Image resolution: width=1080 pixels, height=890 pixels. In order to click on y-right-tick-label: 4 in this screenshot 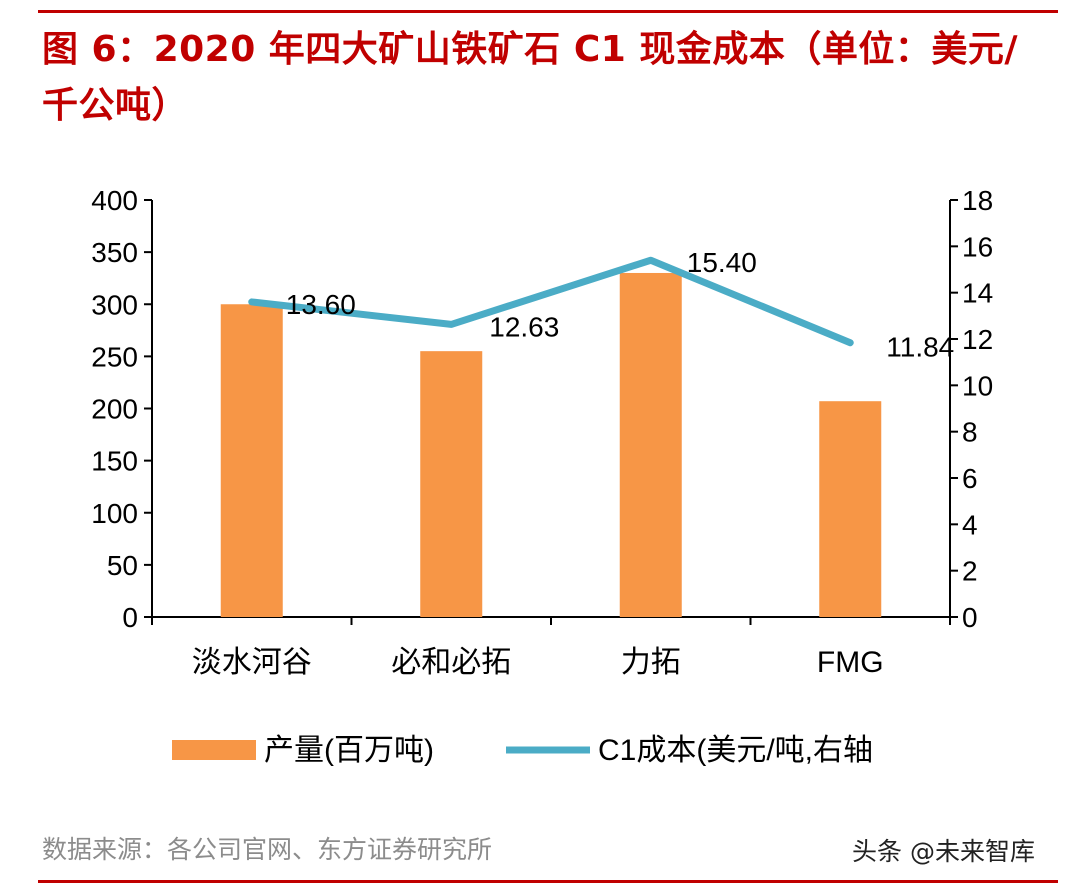, I will do `click(970, 524)`.